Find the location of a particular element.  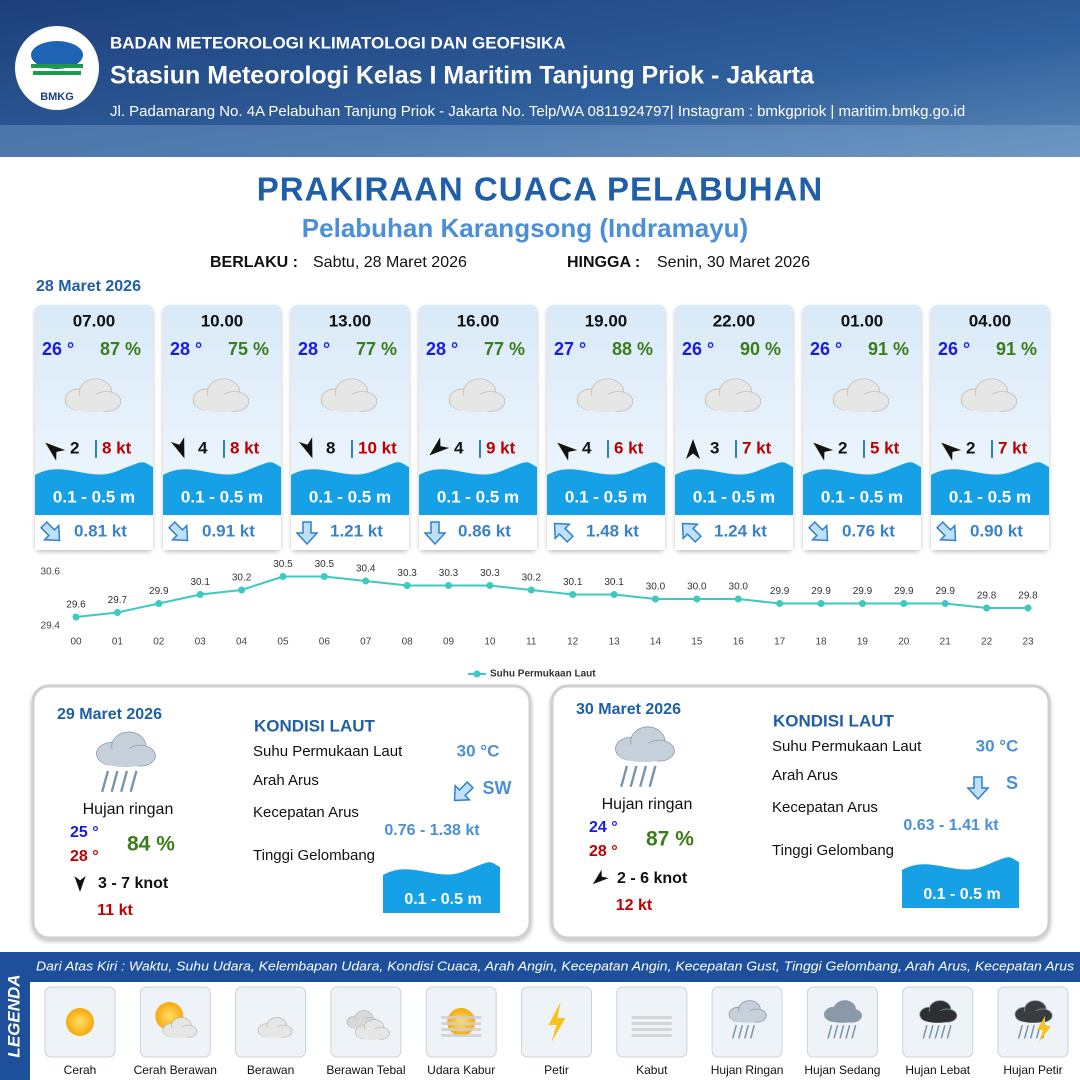

subtitle: Pelabuhan Karangsong (Indramayu) is located at coordinates (525, 228).